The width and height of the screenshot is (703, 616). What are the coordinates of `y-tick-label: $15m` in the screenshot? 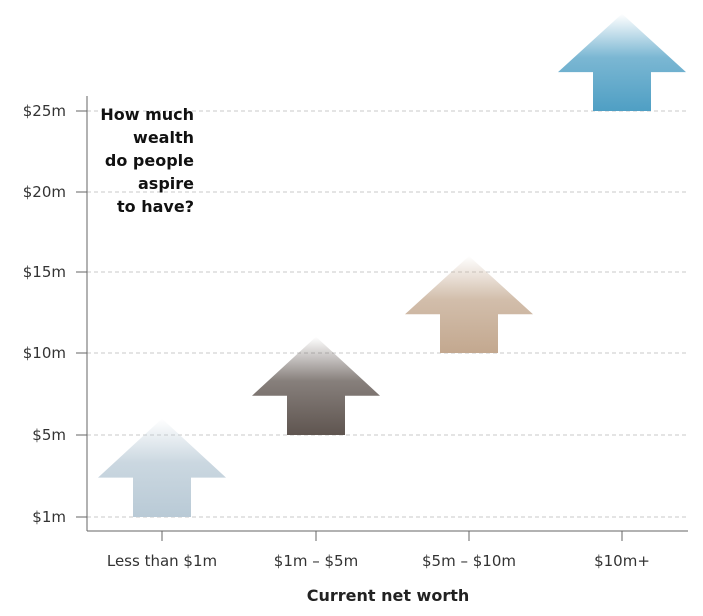 It's located at (44, 272).